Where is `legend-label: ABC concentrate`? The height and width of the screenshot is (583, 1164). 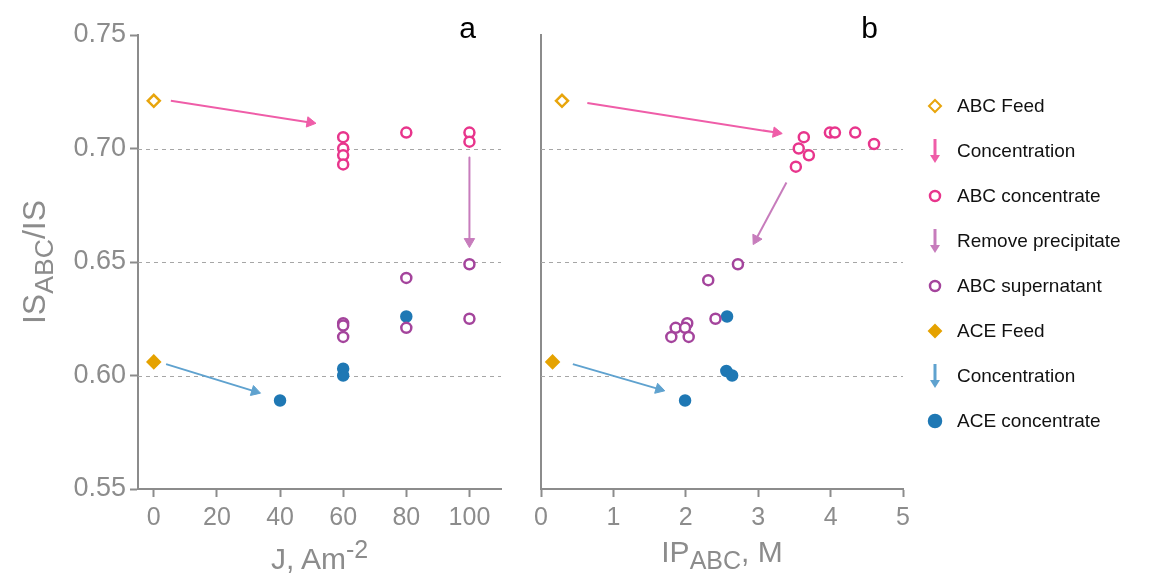
legend-label: ABC concentrate is located at coordinates (1029, 195).